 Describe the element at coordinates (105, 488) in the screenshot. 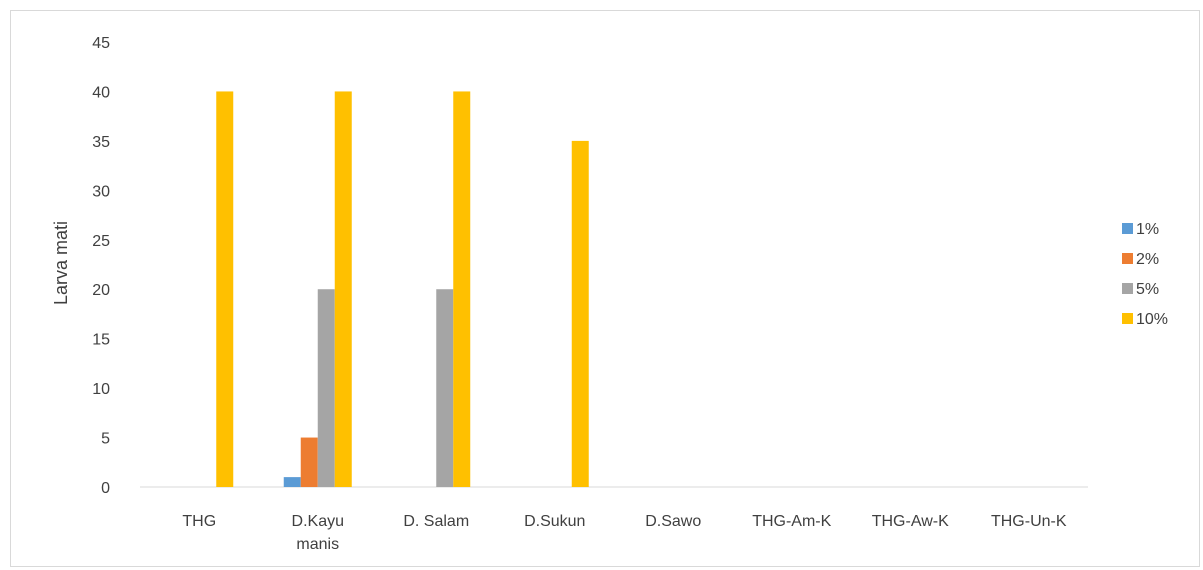

I see `y-tick-label: 0` at that location.